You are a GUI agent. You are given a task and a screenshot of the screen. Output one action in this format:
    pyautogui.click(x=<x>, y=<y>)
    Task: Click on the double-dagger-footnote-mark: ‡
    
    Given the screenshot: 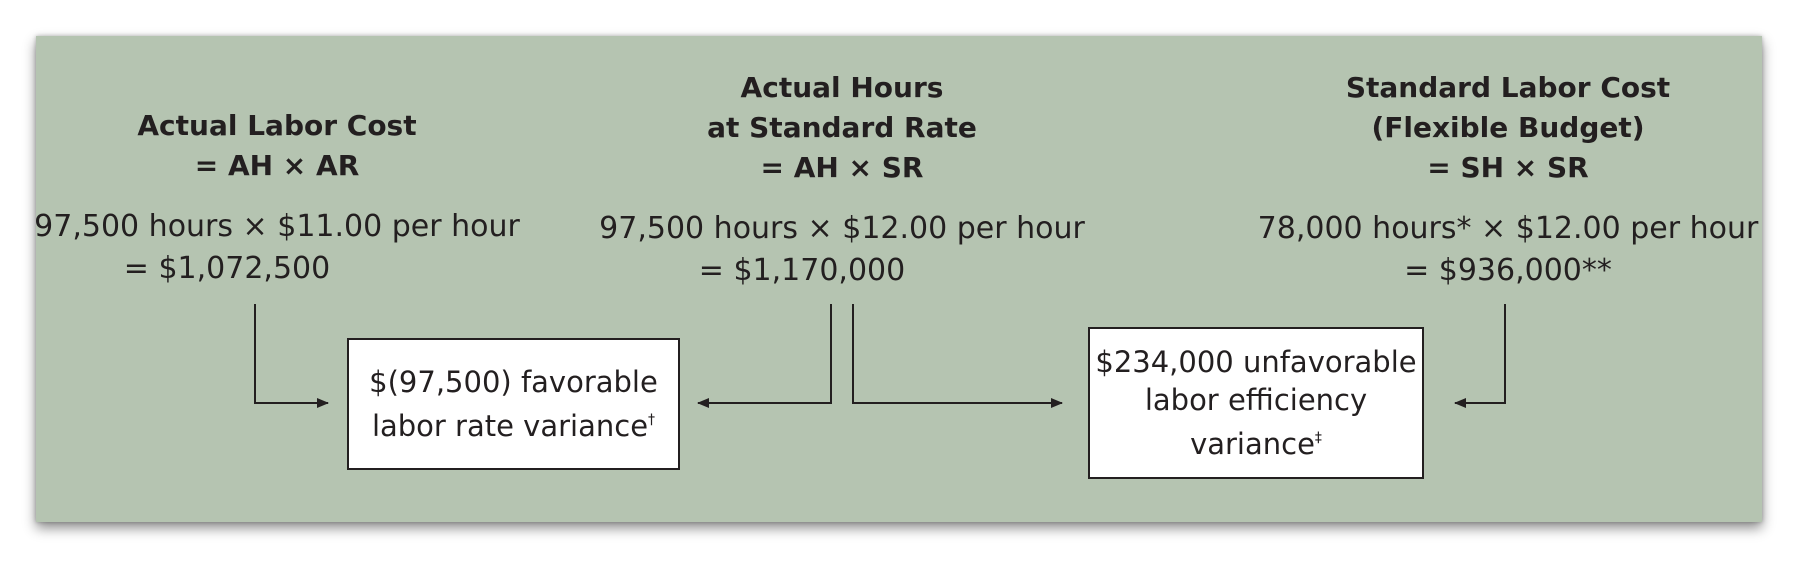 What is the action you would take?
    pyautogui.click(x=1318, y=438)
    